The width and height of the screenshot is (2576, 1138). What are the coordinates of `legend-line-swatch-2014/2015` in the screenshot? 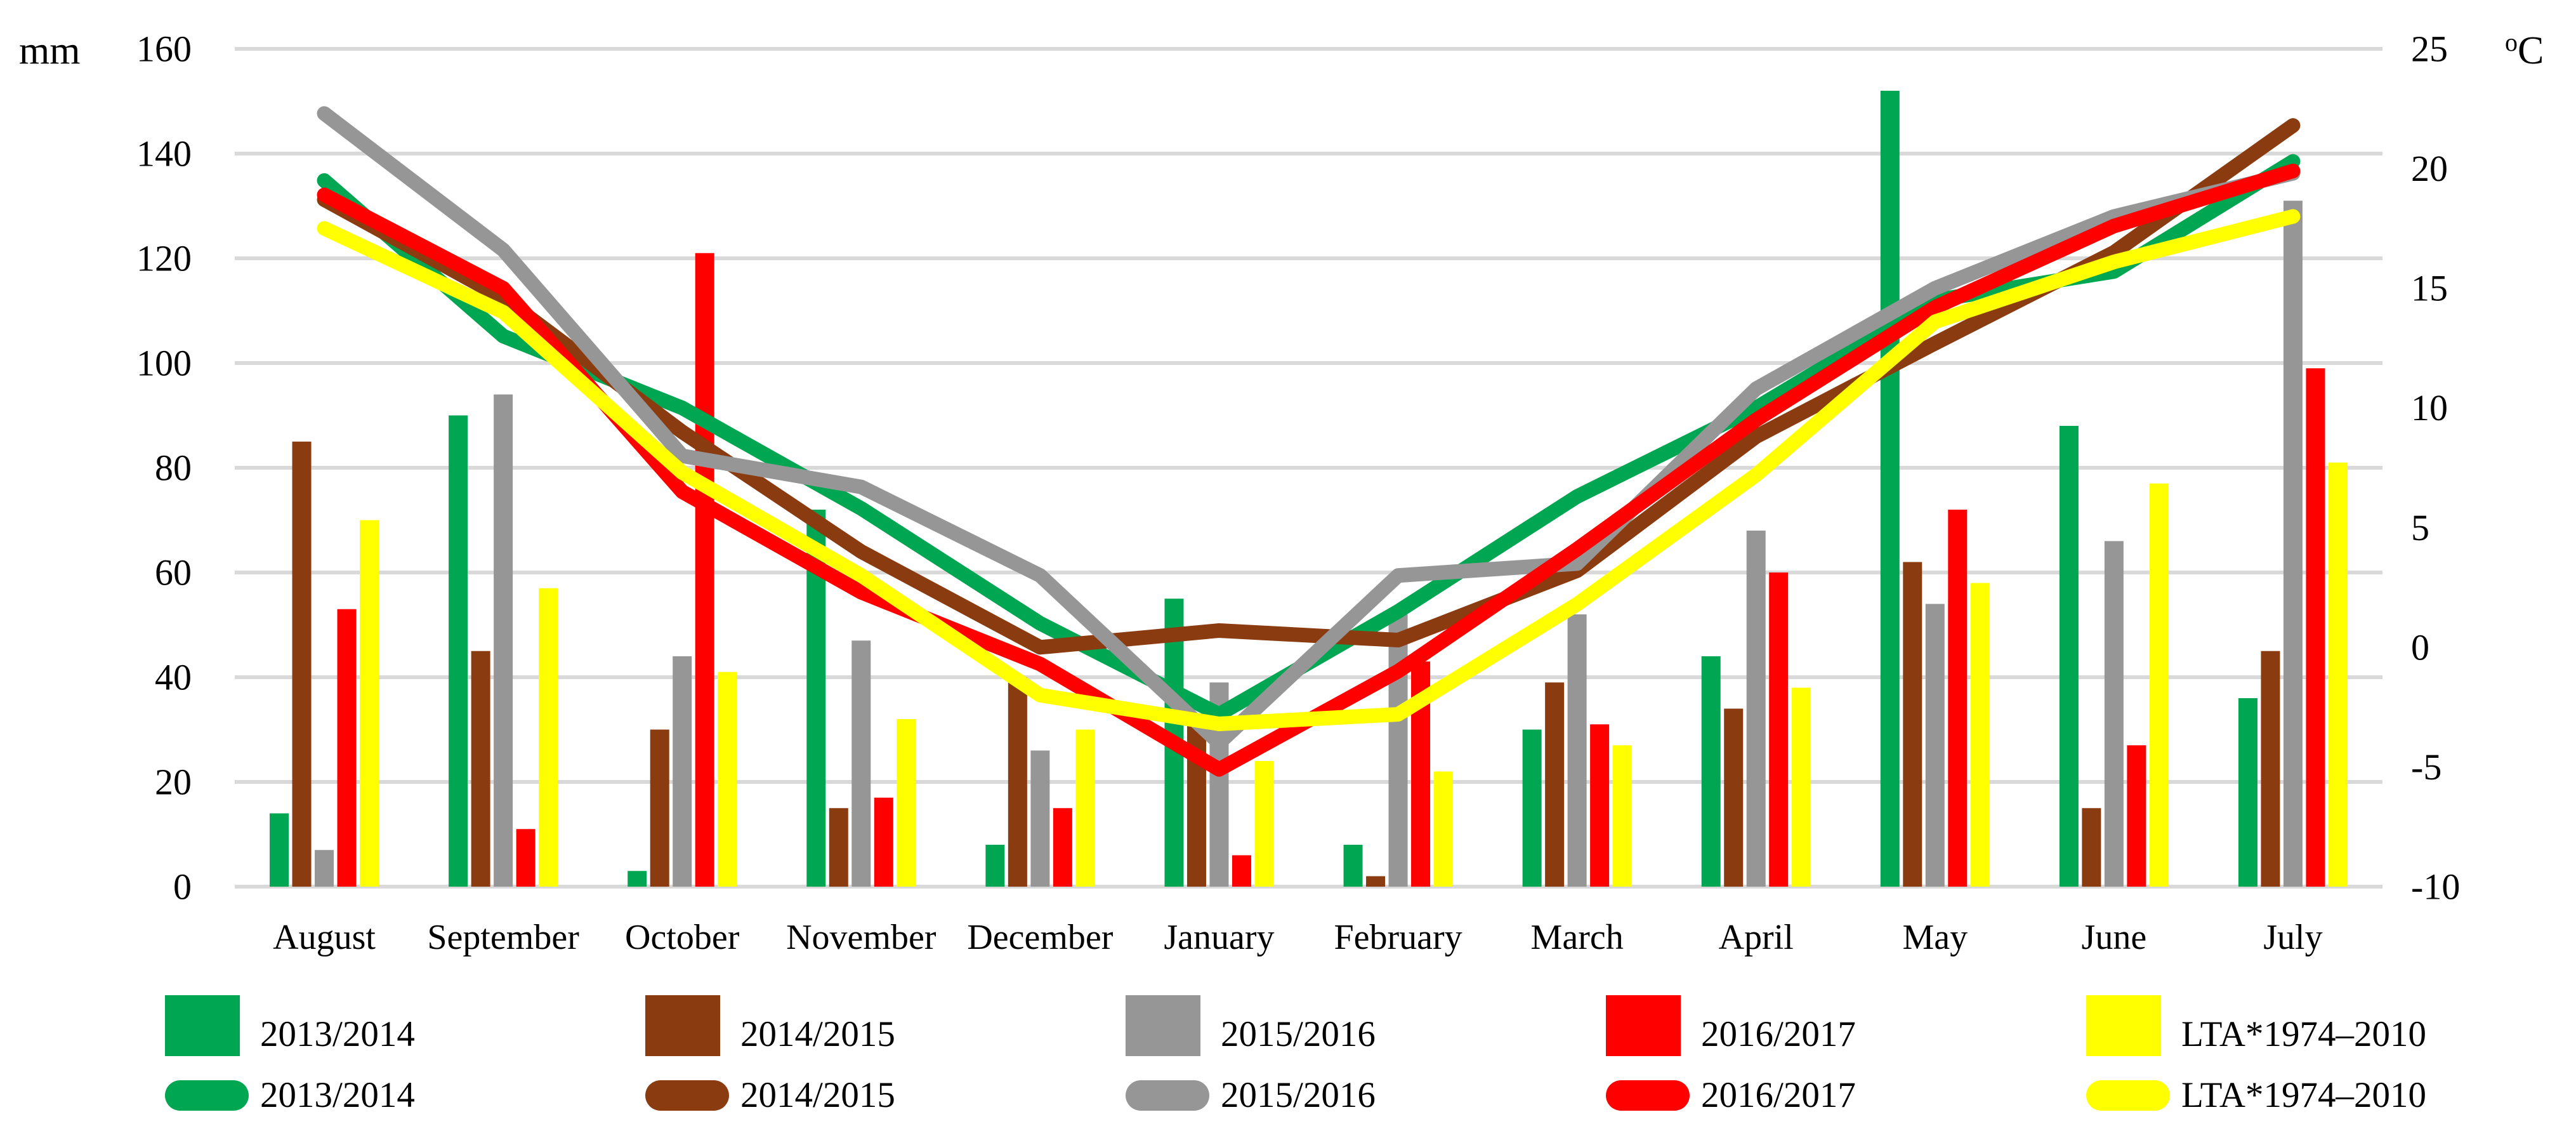 It's located at (687, 1095).